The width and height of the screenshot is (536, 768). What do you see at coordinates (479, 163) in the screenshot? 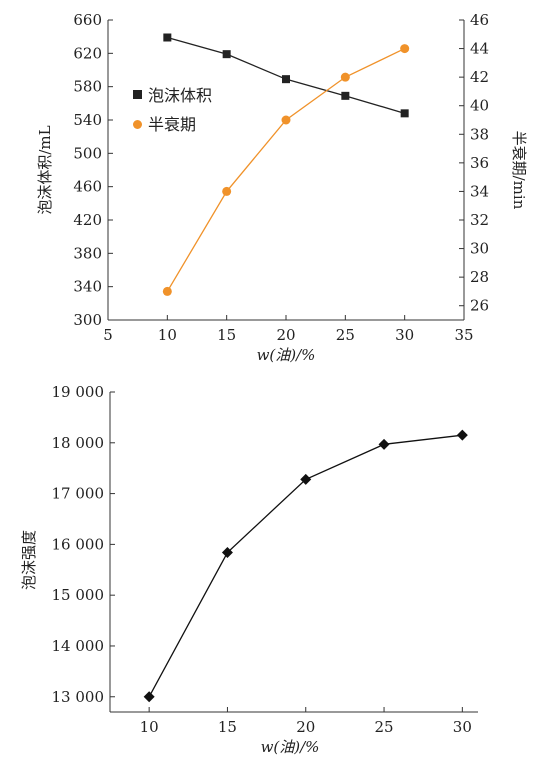
I see `top-right-y-tick-label: 36` at bounding box center [479, 163].